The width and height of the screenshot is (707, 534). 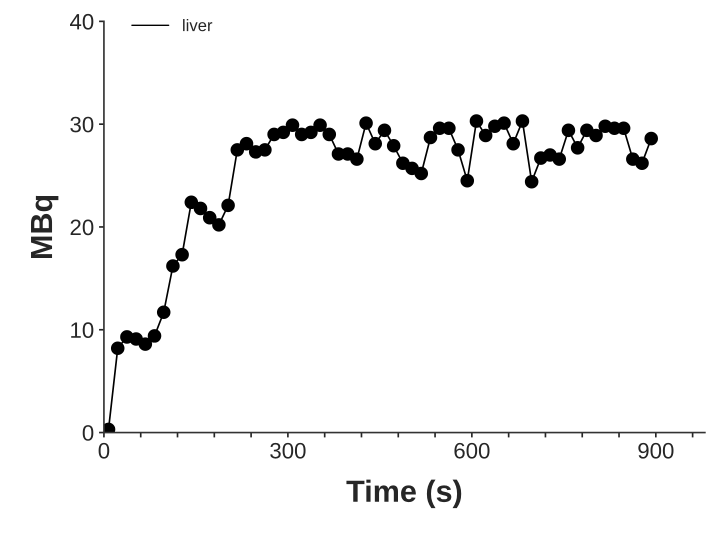 What do you see at coordinates (82, 330) in the screenshot?
I see `y-tick-label: 10` at bounding box center [82, 330].